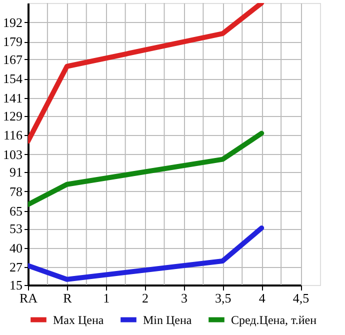  Describe the element at coordinates (184, 298) in the screenshot. I see `x-tick-label: 3` at that location.